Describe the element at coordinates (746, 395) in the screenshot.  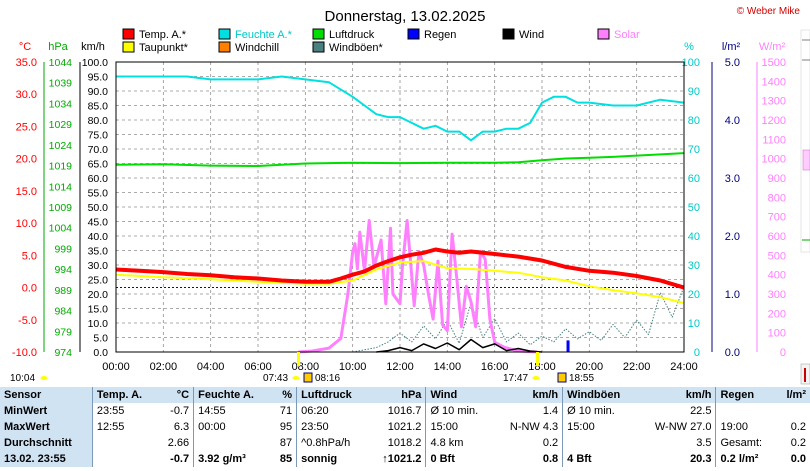
I see `stats-header-cell: Regen` at that location.